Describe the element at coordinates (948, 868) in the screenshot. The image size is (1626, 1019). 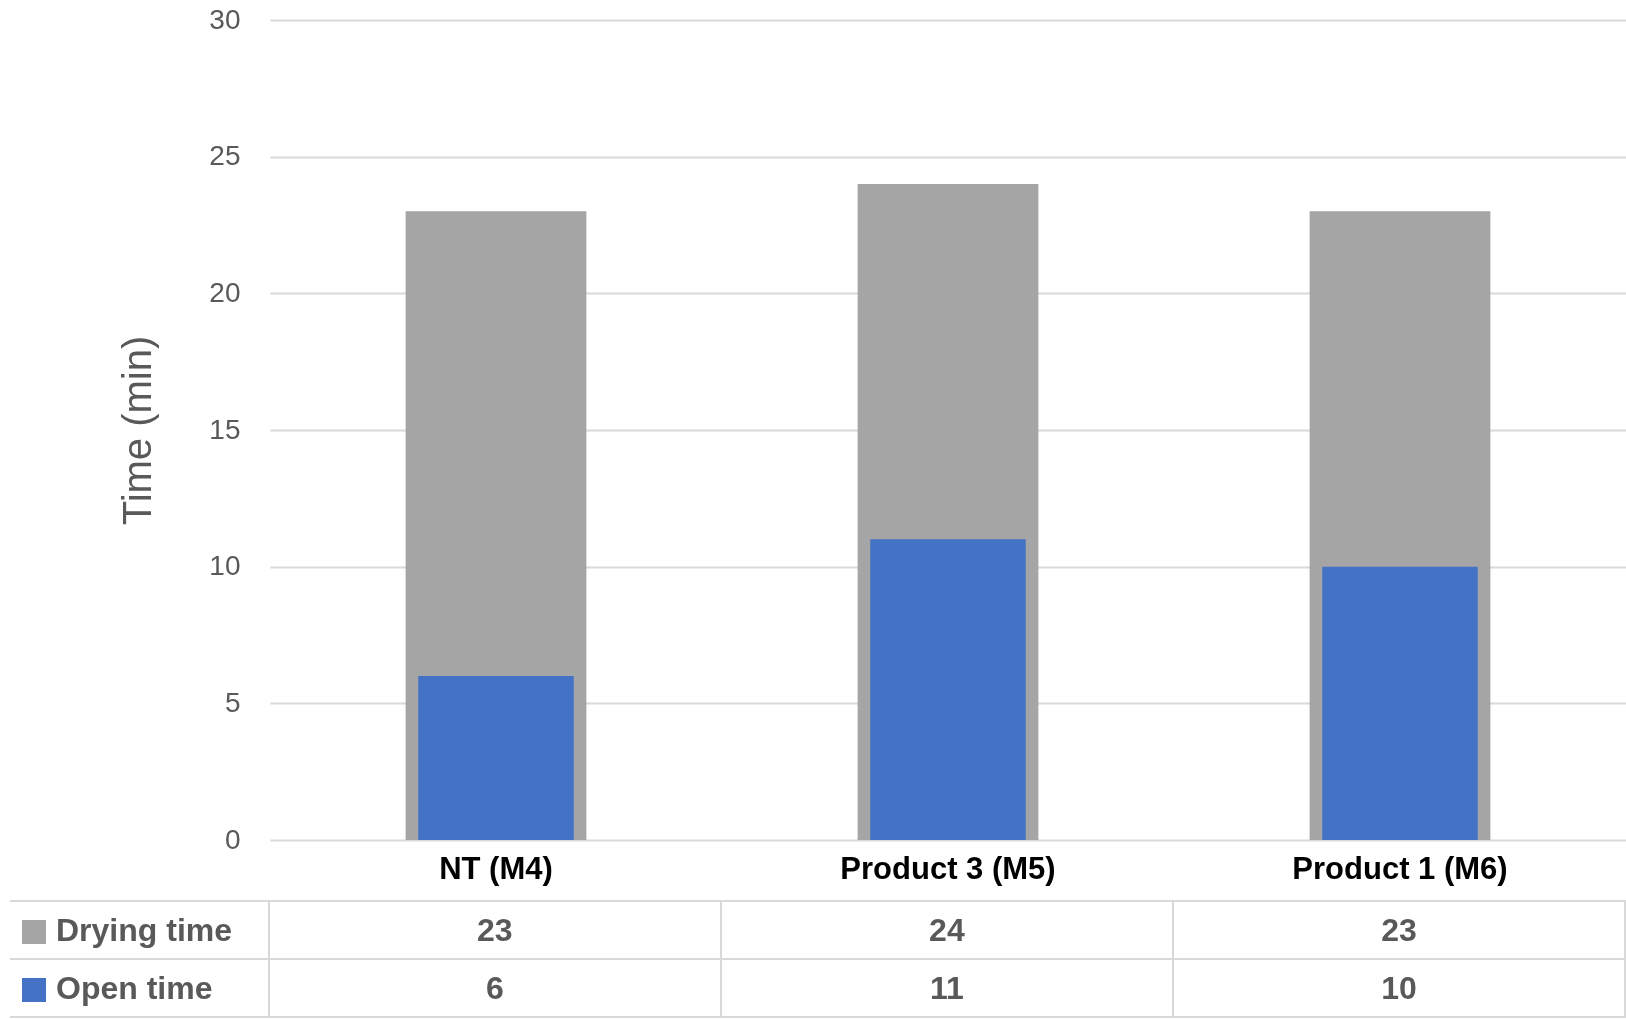
I see `x-tick-label: Product 3 (M5)` at that location.